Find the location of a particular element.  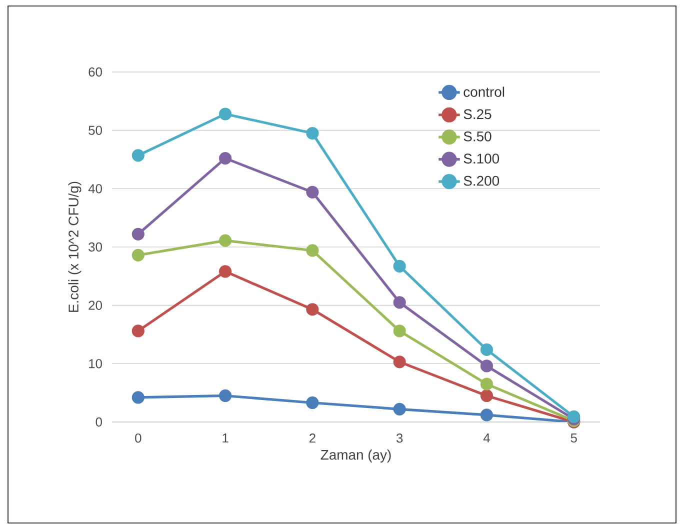

y-tick-label: 10 is located at coordinates (95, 363).